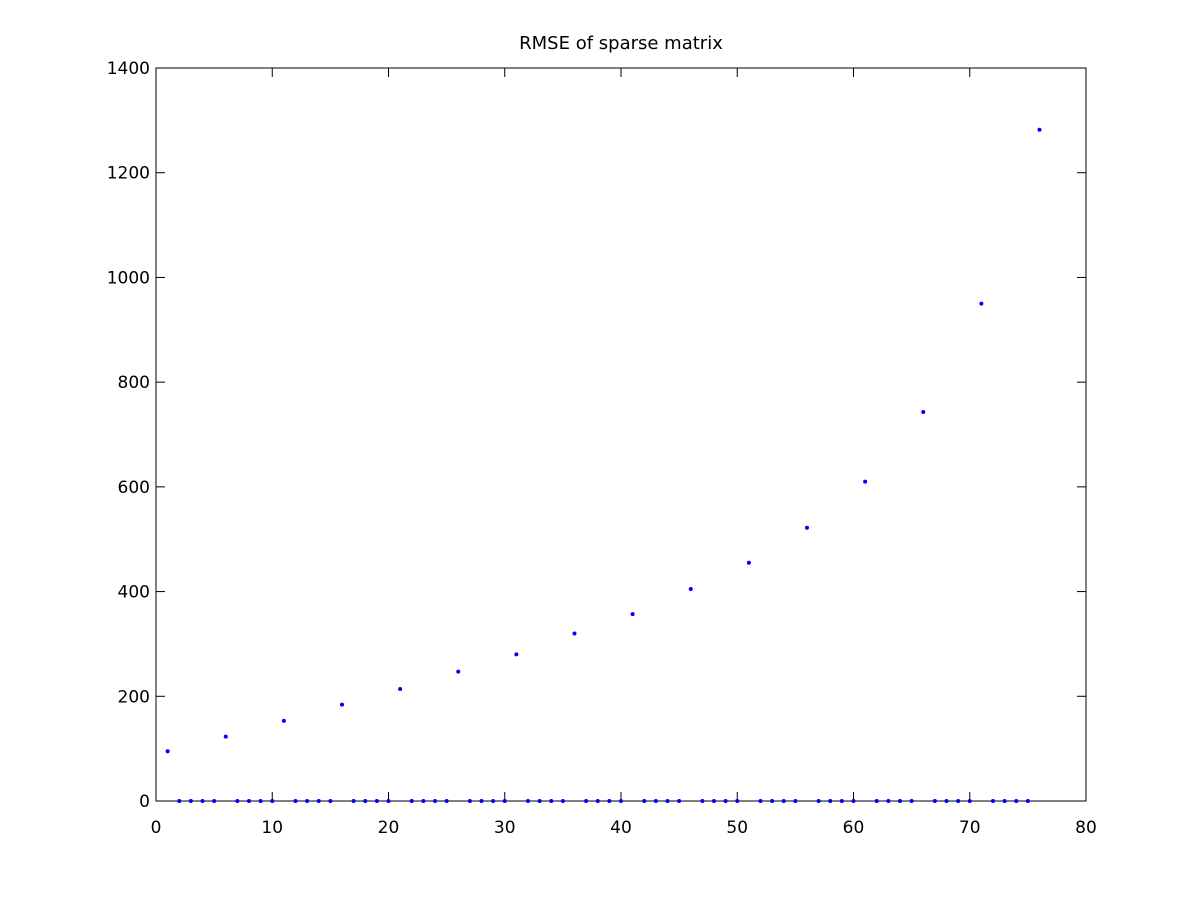 This screenshot has width=1200, height=900. Describe the element at coordinates (854, 828) in the screenshot. I see `x-tick-label: 60` at that location.